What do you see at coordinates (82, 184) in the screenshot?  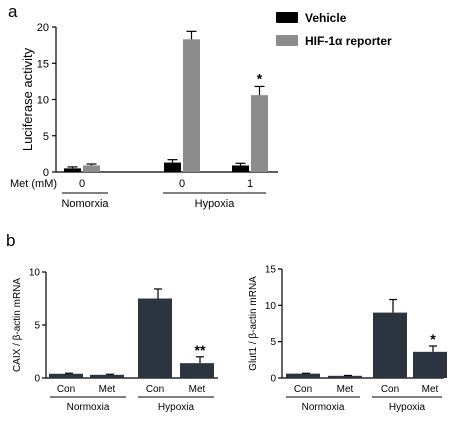 I see `x-tick-label-a-0: 0` at bounding box center [82, 184].